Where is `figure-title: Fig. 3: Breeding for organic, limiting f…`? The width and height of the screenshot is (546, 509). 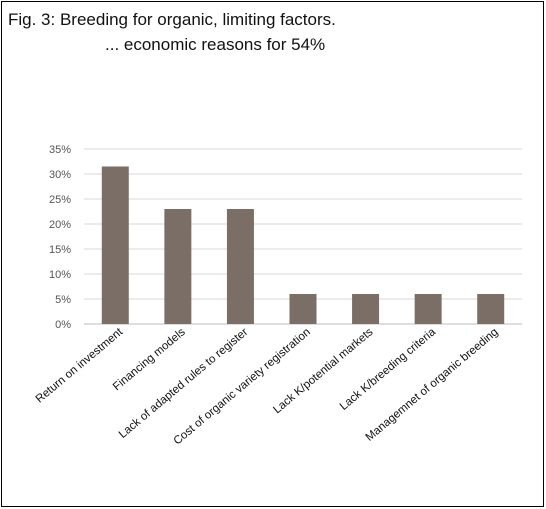 figure-title: Fig. 3: Breeding for organic, limiting f… is located at coordinates (172, 19).